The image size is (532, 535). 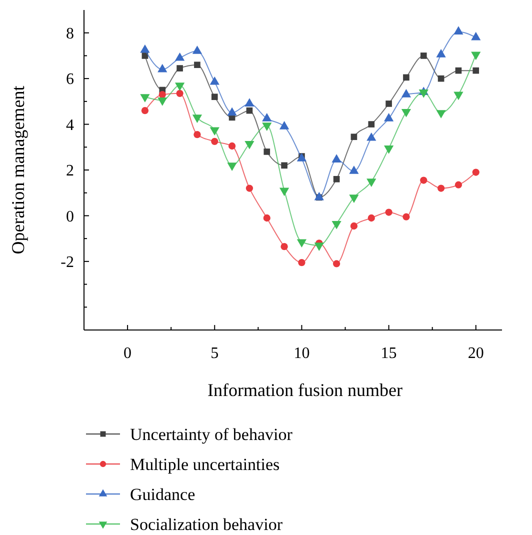 What do you see at coordinates (476, 353) in the screenshot?
I see `x-tick-label: 20` at bounding box center [476, 353].